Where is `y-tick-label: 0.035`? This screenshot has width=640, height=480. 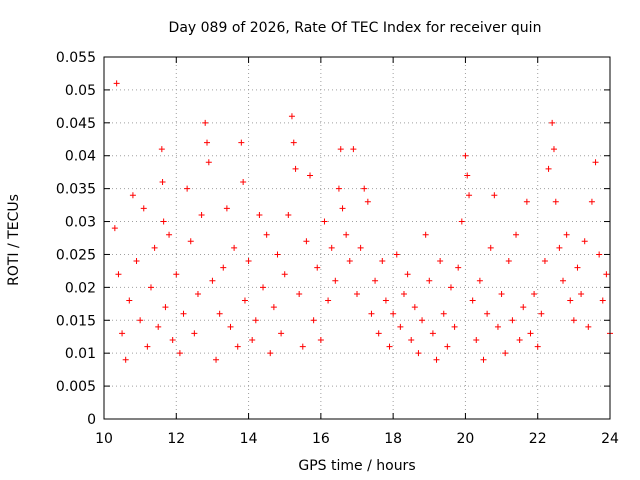
y-tick-label: 0.035 is located at coordinates (76, 190).